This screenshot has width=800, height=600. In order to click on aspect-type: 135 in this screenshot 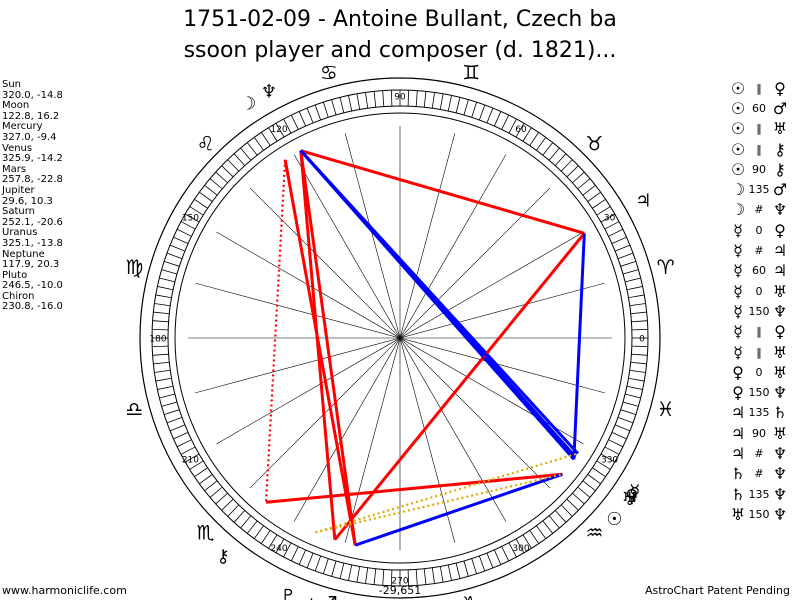, I will do `click(759, 494)`.